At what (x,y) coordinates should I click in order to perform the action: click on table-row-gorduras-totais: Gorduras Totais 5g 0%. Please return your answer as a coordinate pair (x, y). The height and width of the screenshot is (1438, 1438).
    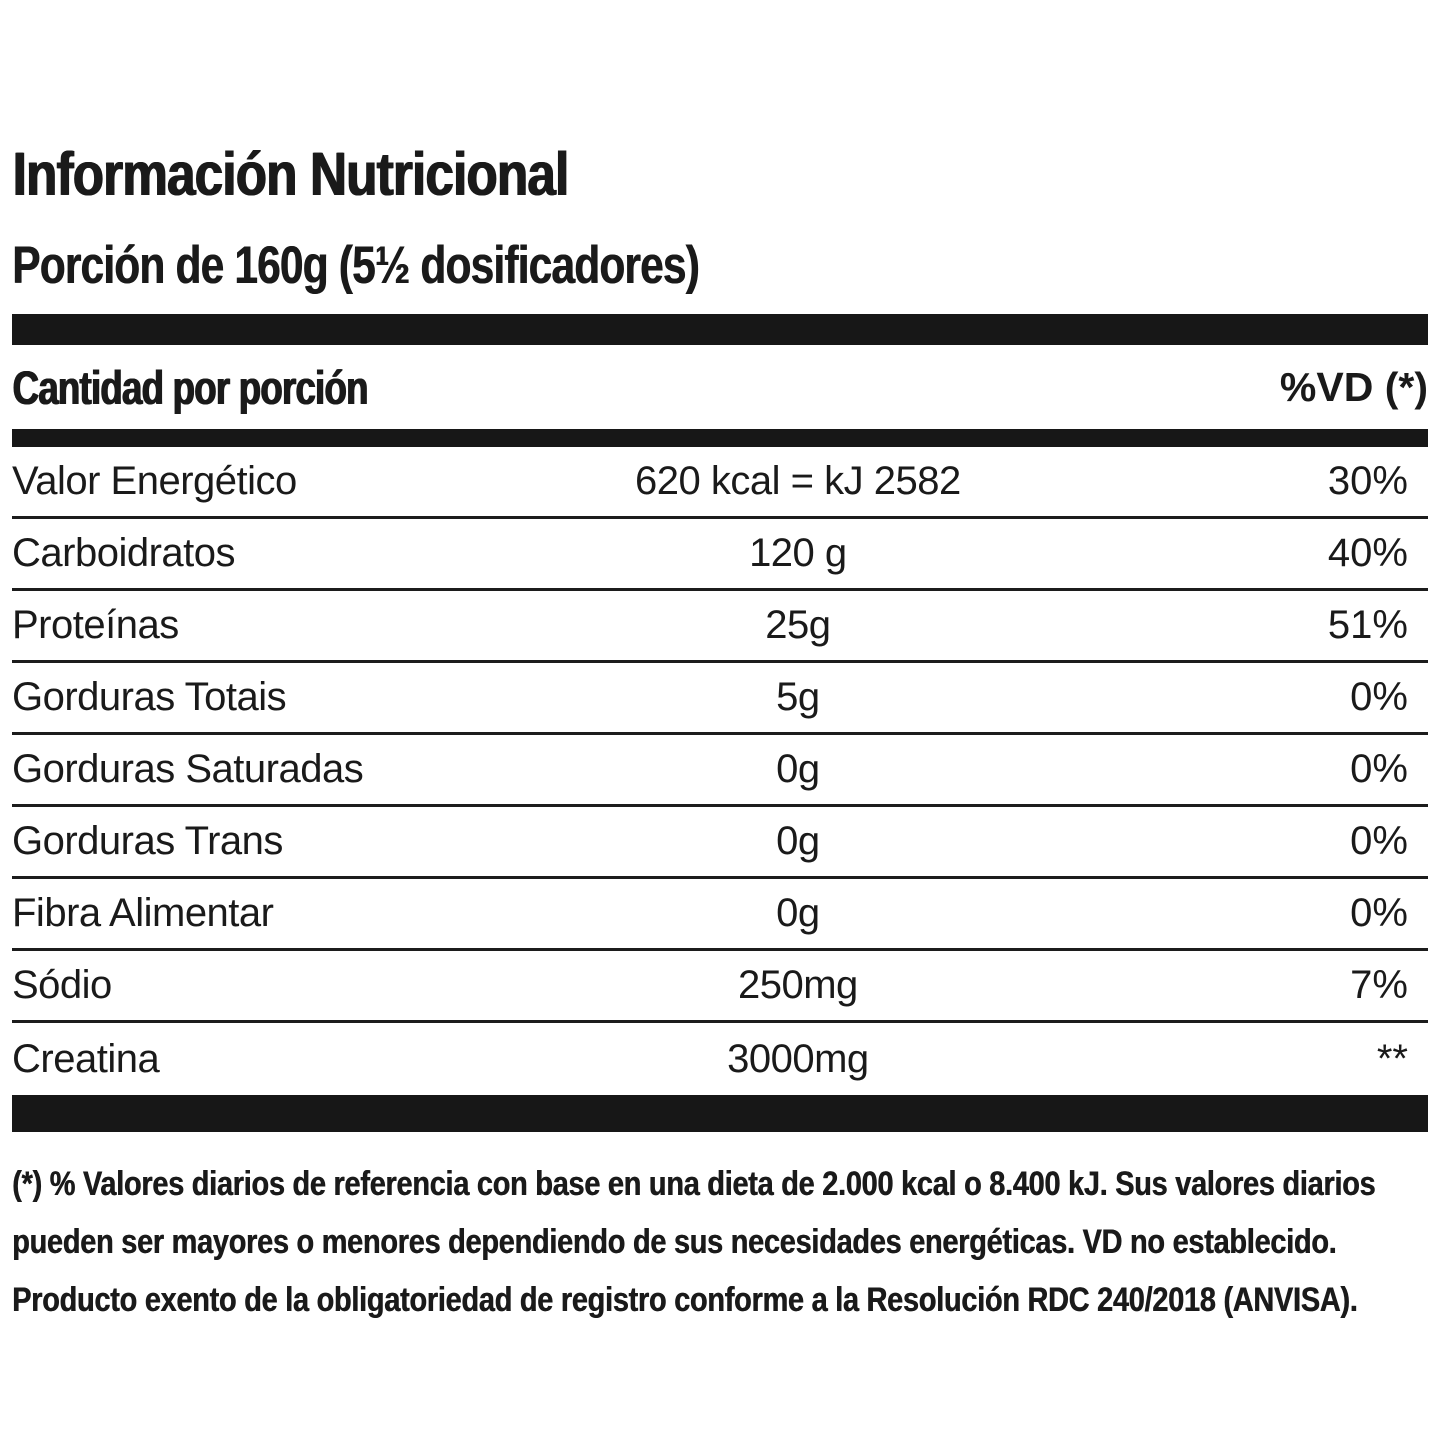
    Looking at the image, I should click on (720, 699).